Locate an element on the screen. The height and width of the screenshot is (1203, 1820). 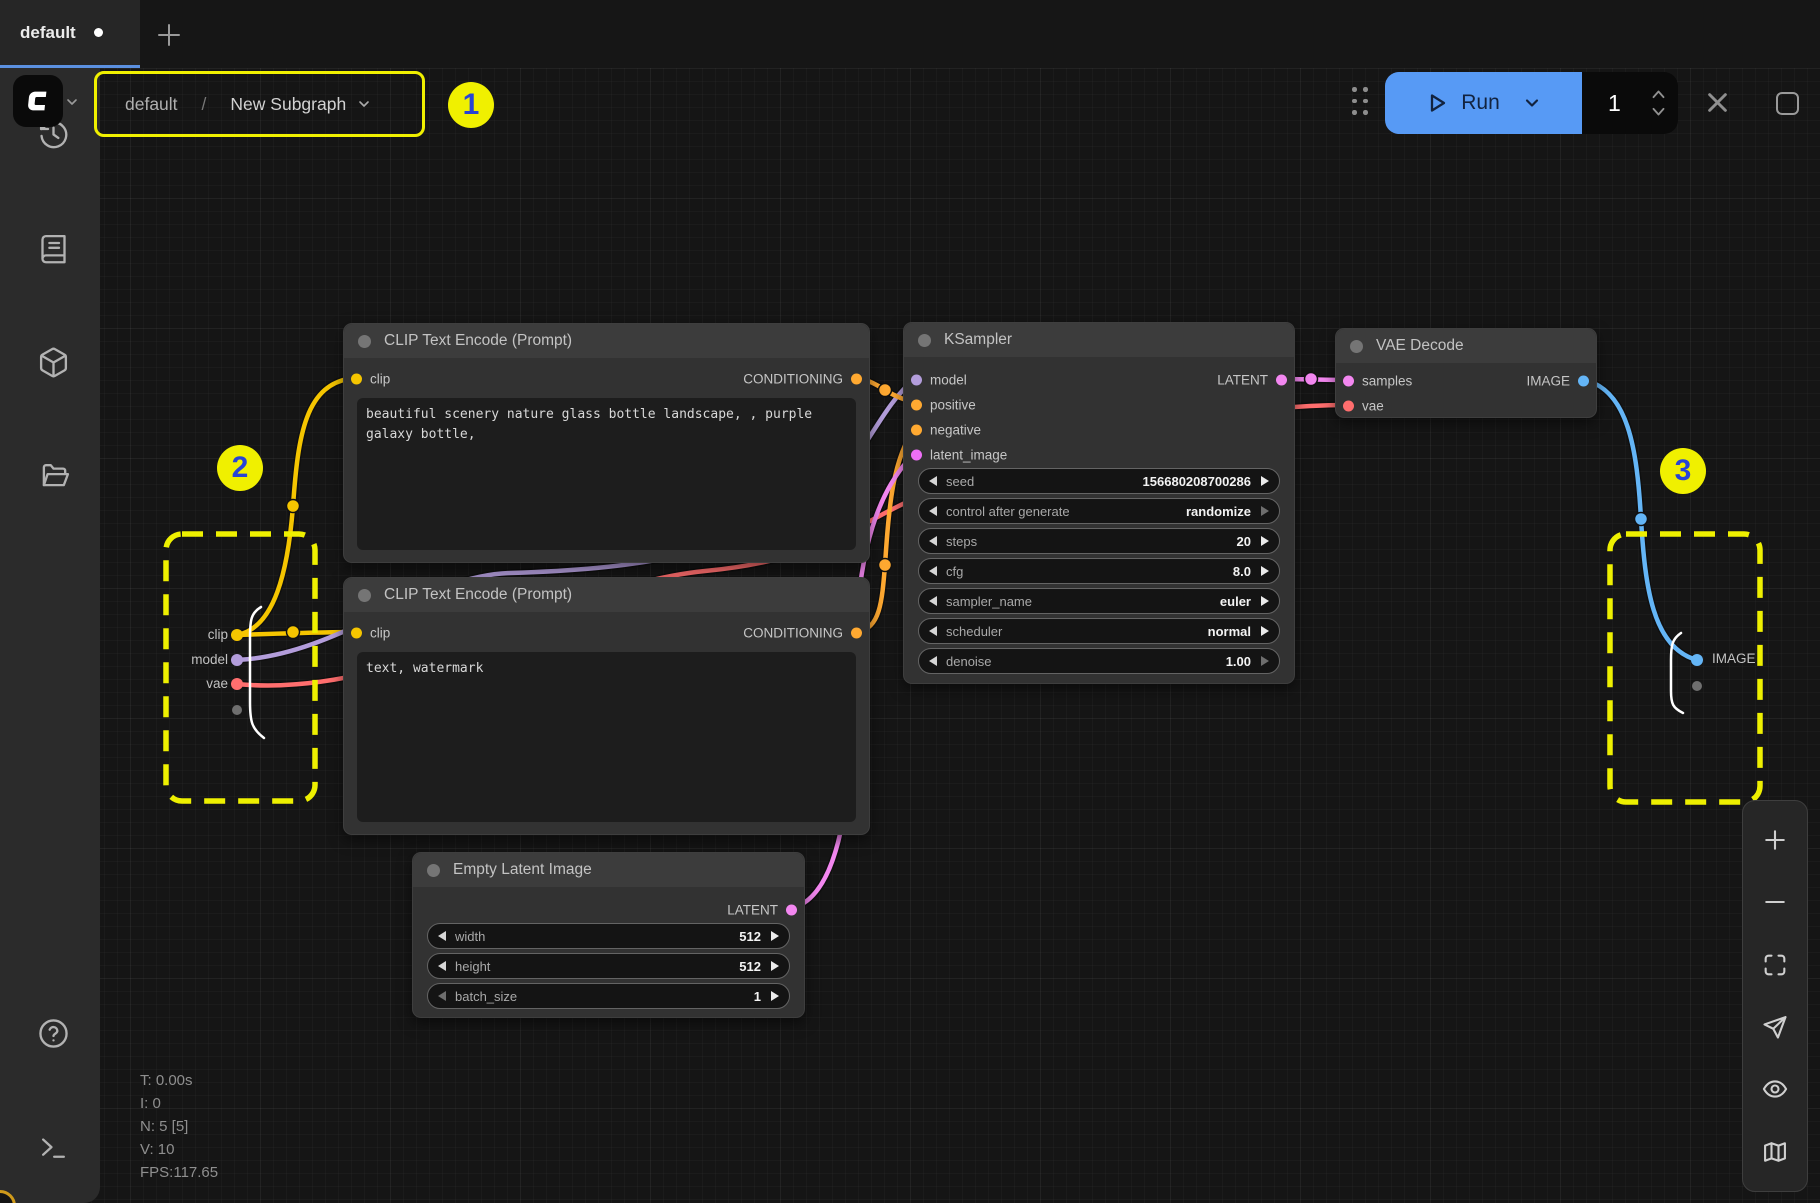
run-options-chevron-icon is located at coordinates (1532, 103).